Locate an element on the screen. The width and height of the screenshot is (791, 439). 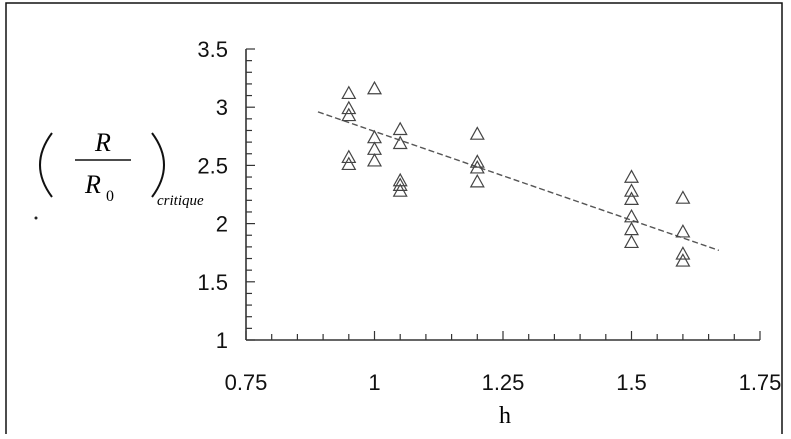
x-tick-label: 1 is located at coordinates (374, 382).